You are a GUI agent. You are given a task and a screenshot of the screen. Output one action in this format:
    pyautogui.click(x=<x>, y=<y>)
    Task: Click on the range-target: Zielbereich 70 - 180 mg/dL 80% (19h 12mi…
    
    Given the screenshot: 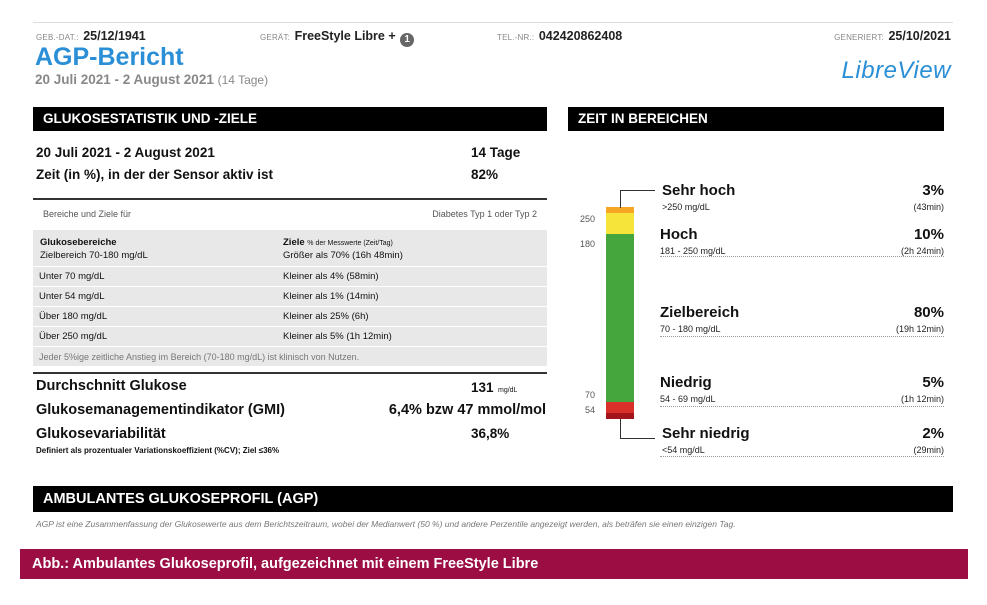 What is the action you would take?
    pyautogui.click(x=802, y=320)
    